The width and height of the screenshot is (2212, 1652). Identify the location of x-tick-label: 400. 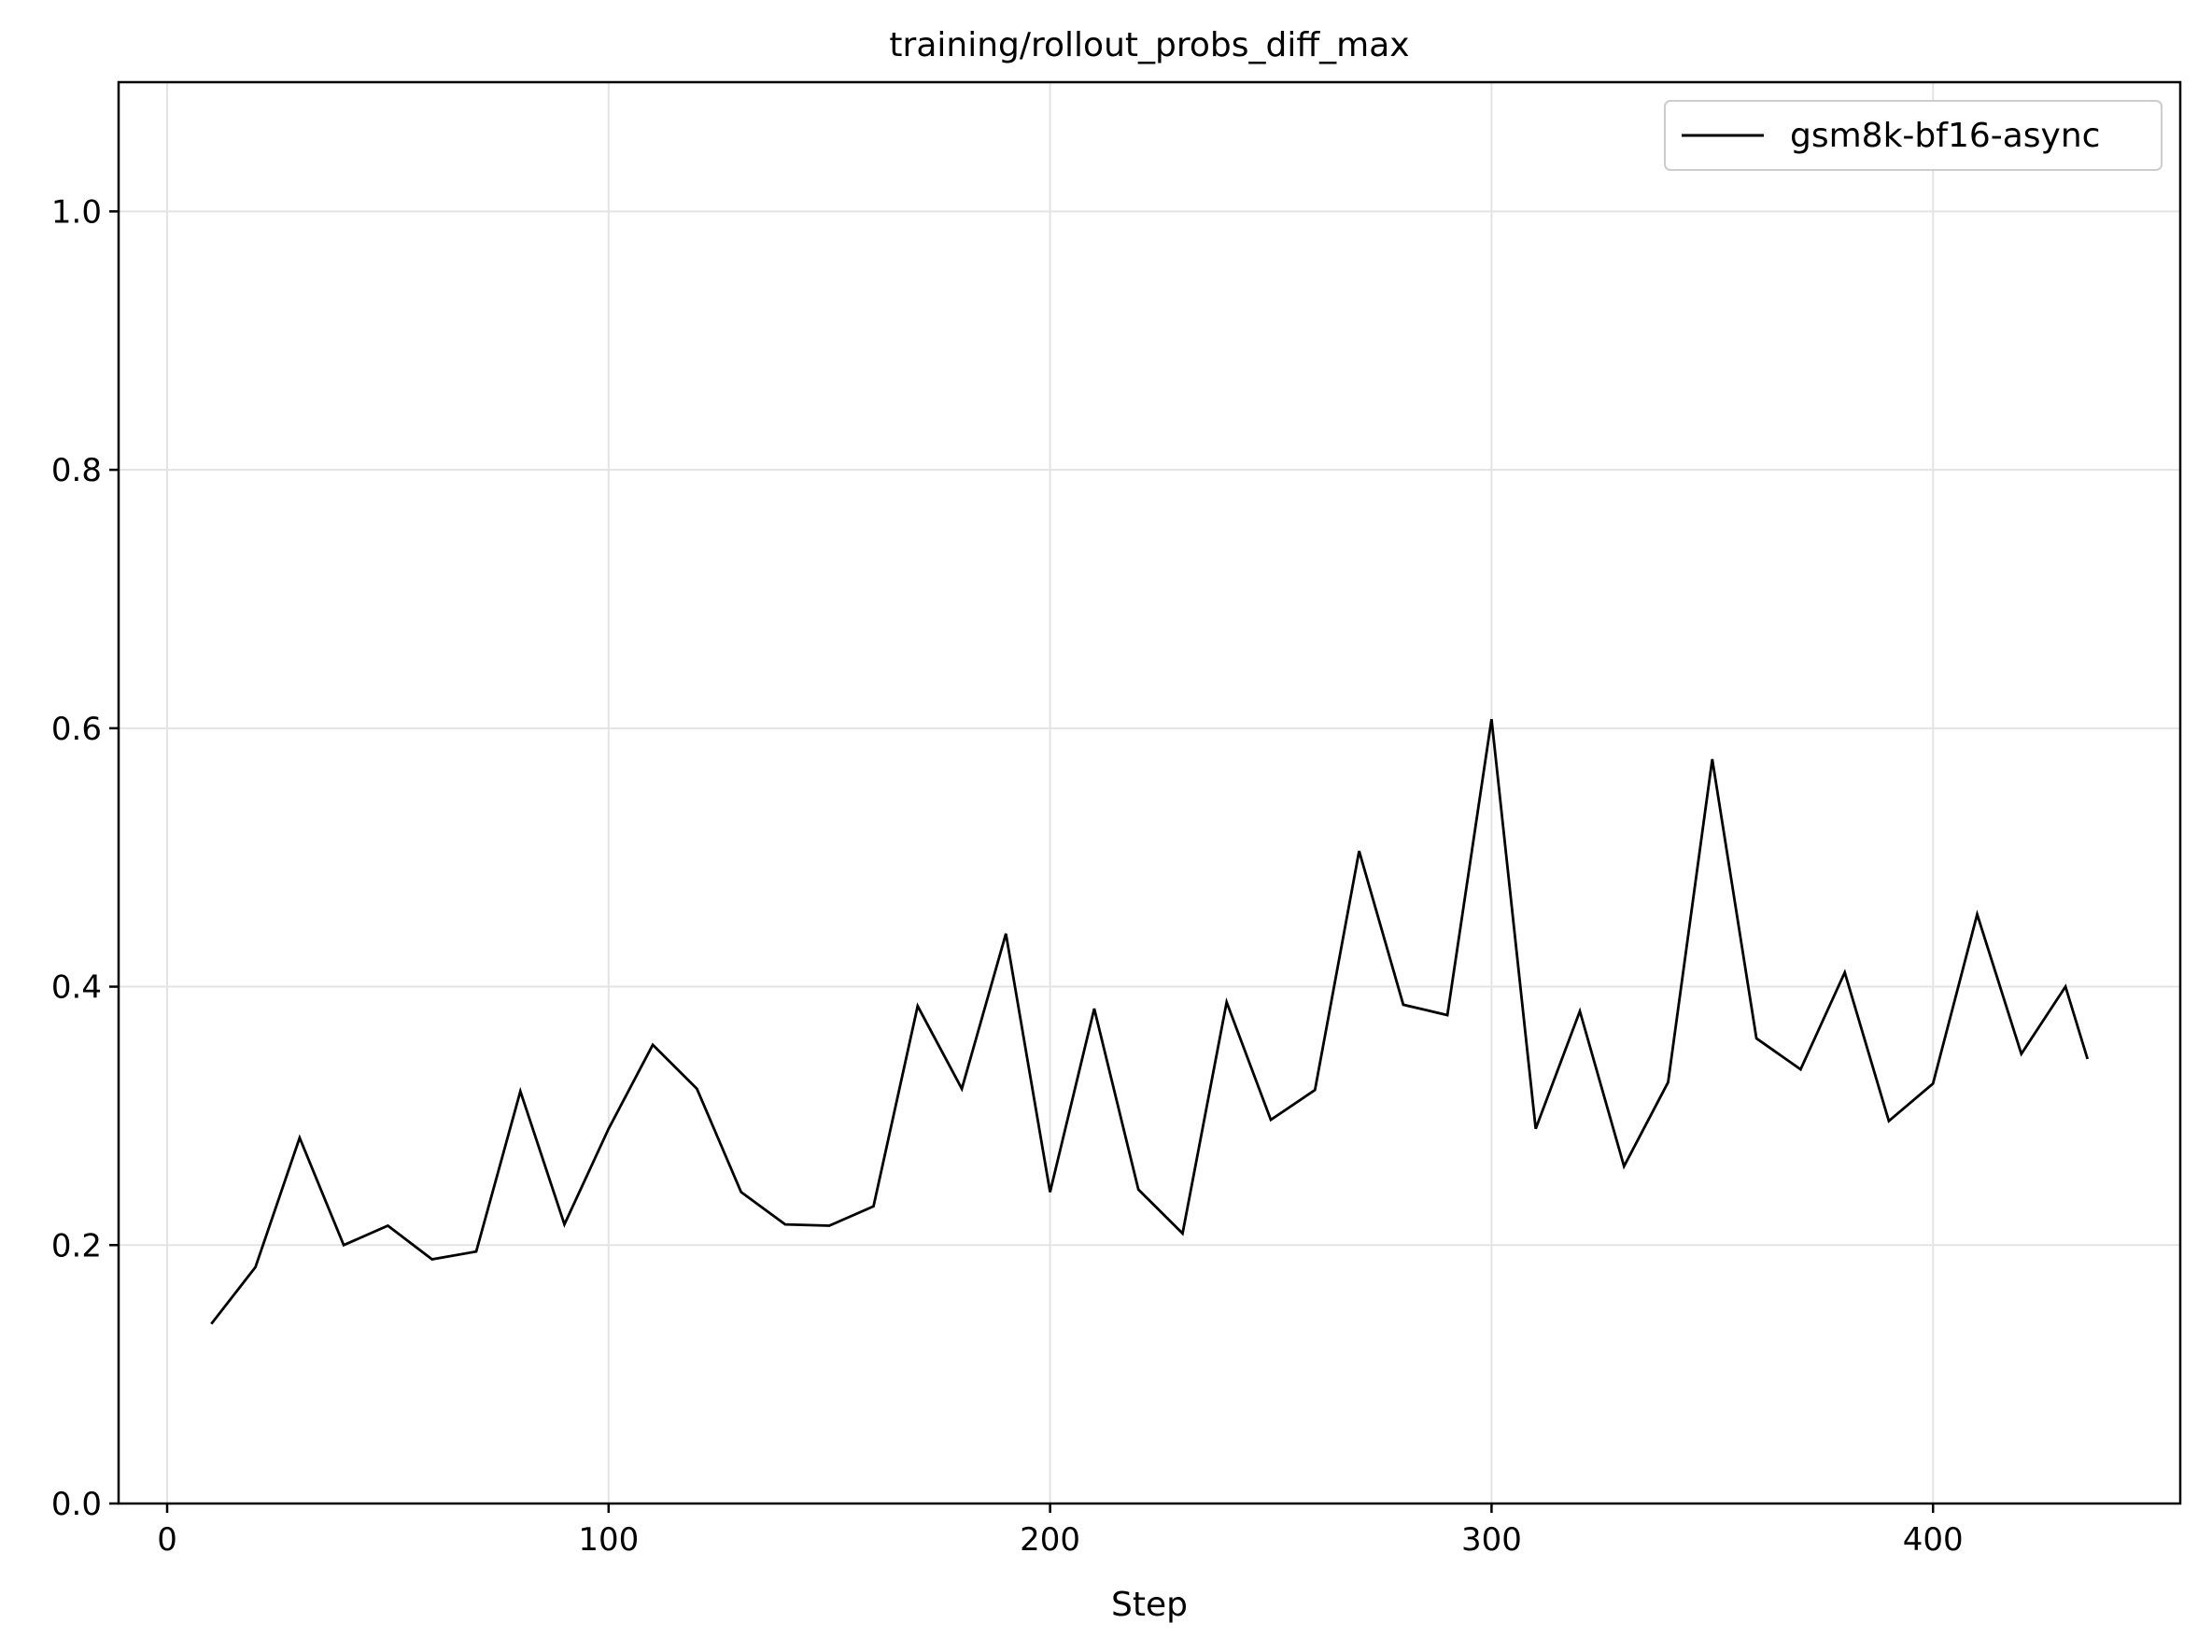
(1933, 1540).